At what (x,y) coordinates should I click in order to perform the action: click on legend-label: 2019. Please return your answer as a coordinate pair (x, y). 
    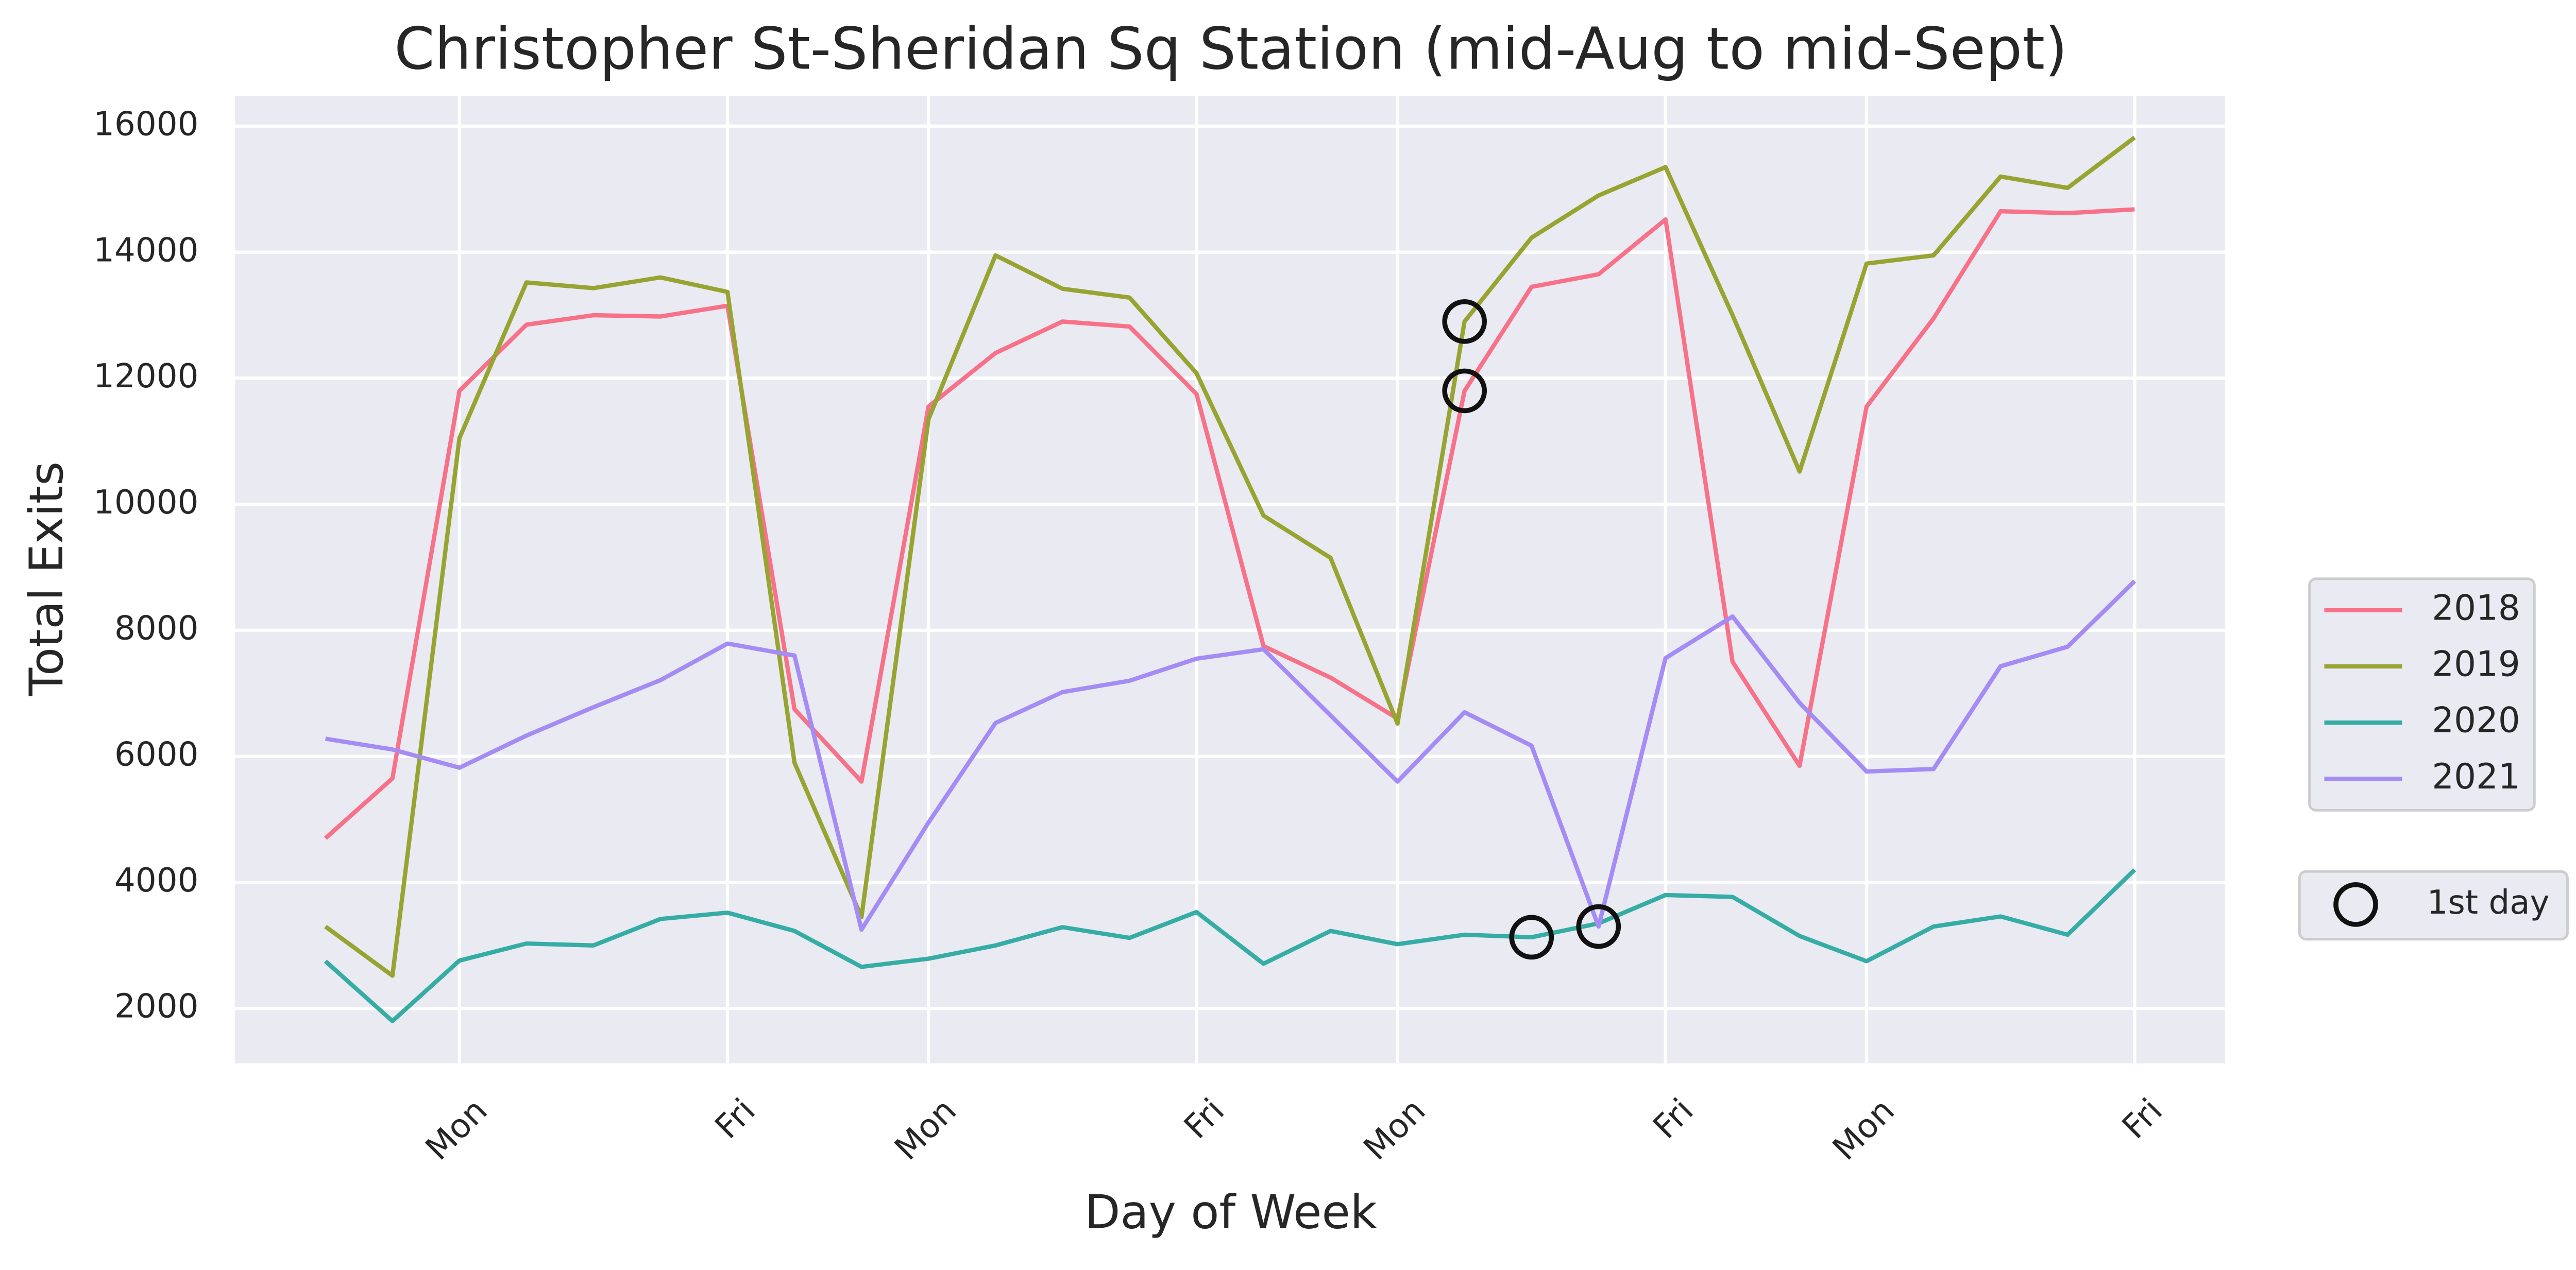
    Looking at the image, I should click on (2476, 664).